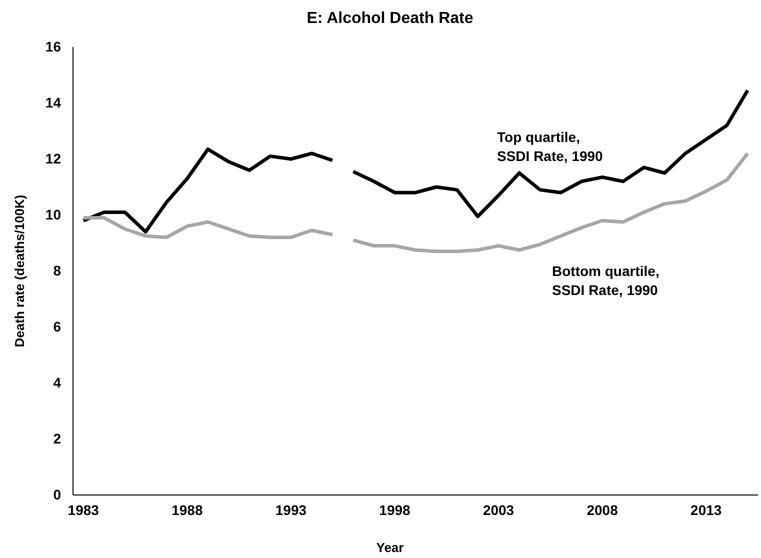 This screenshot has height=558, width=761. Describe the element at coordinates (390, 18) in the screenshot. I see `chart-title: E: Alcohol Death Rate` at that location.